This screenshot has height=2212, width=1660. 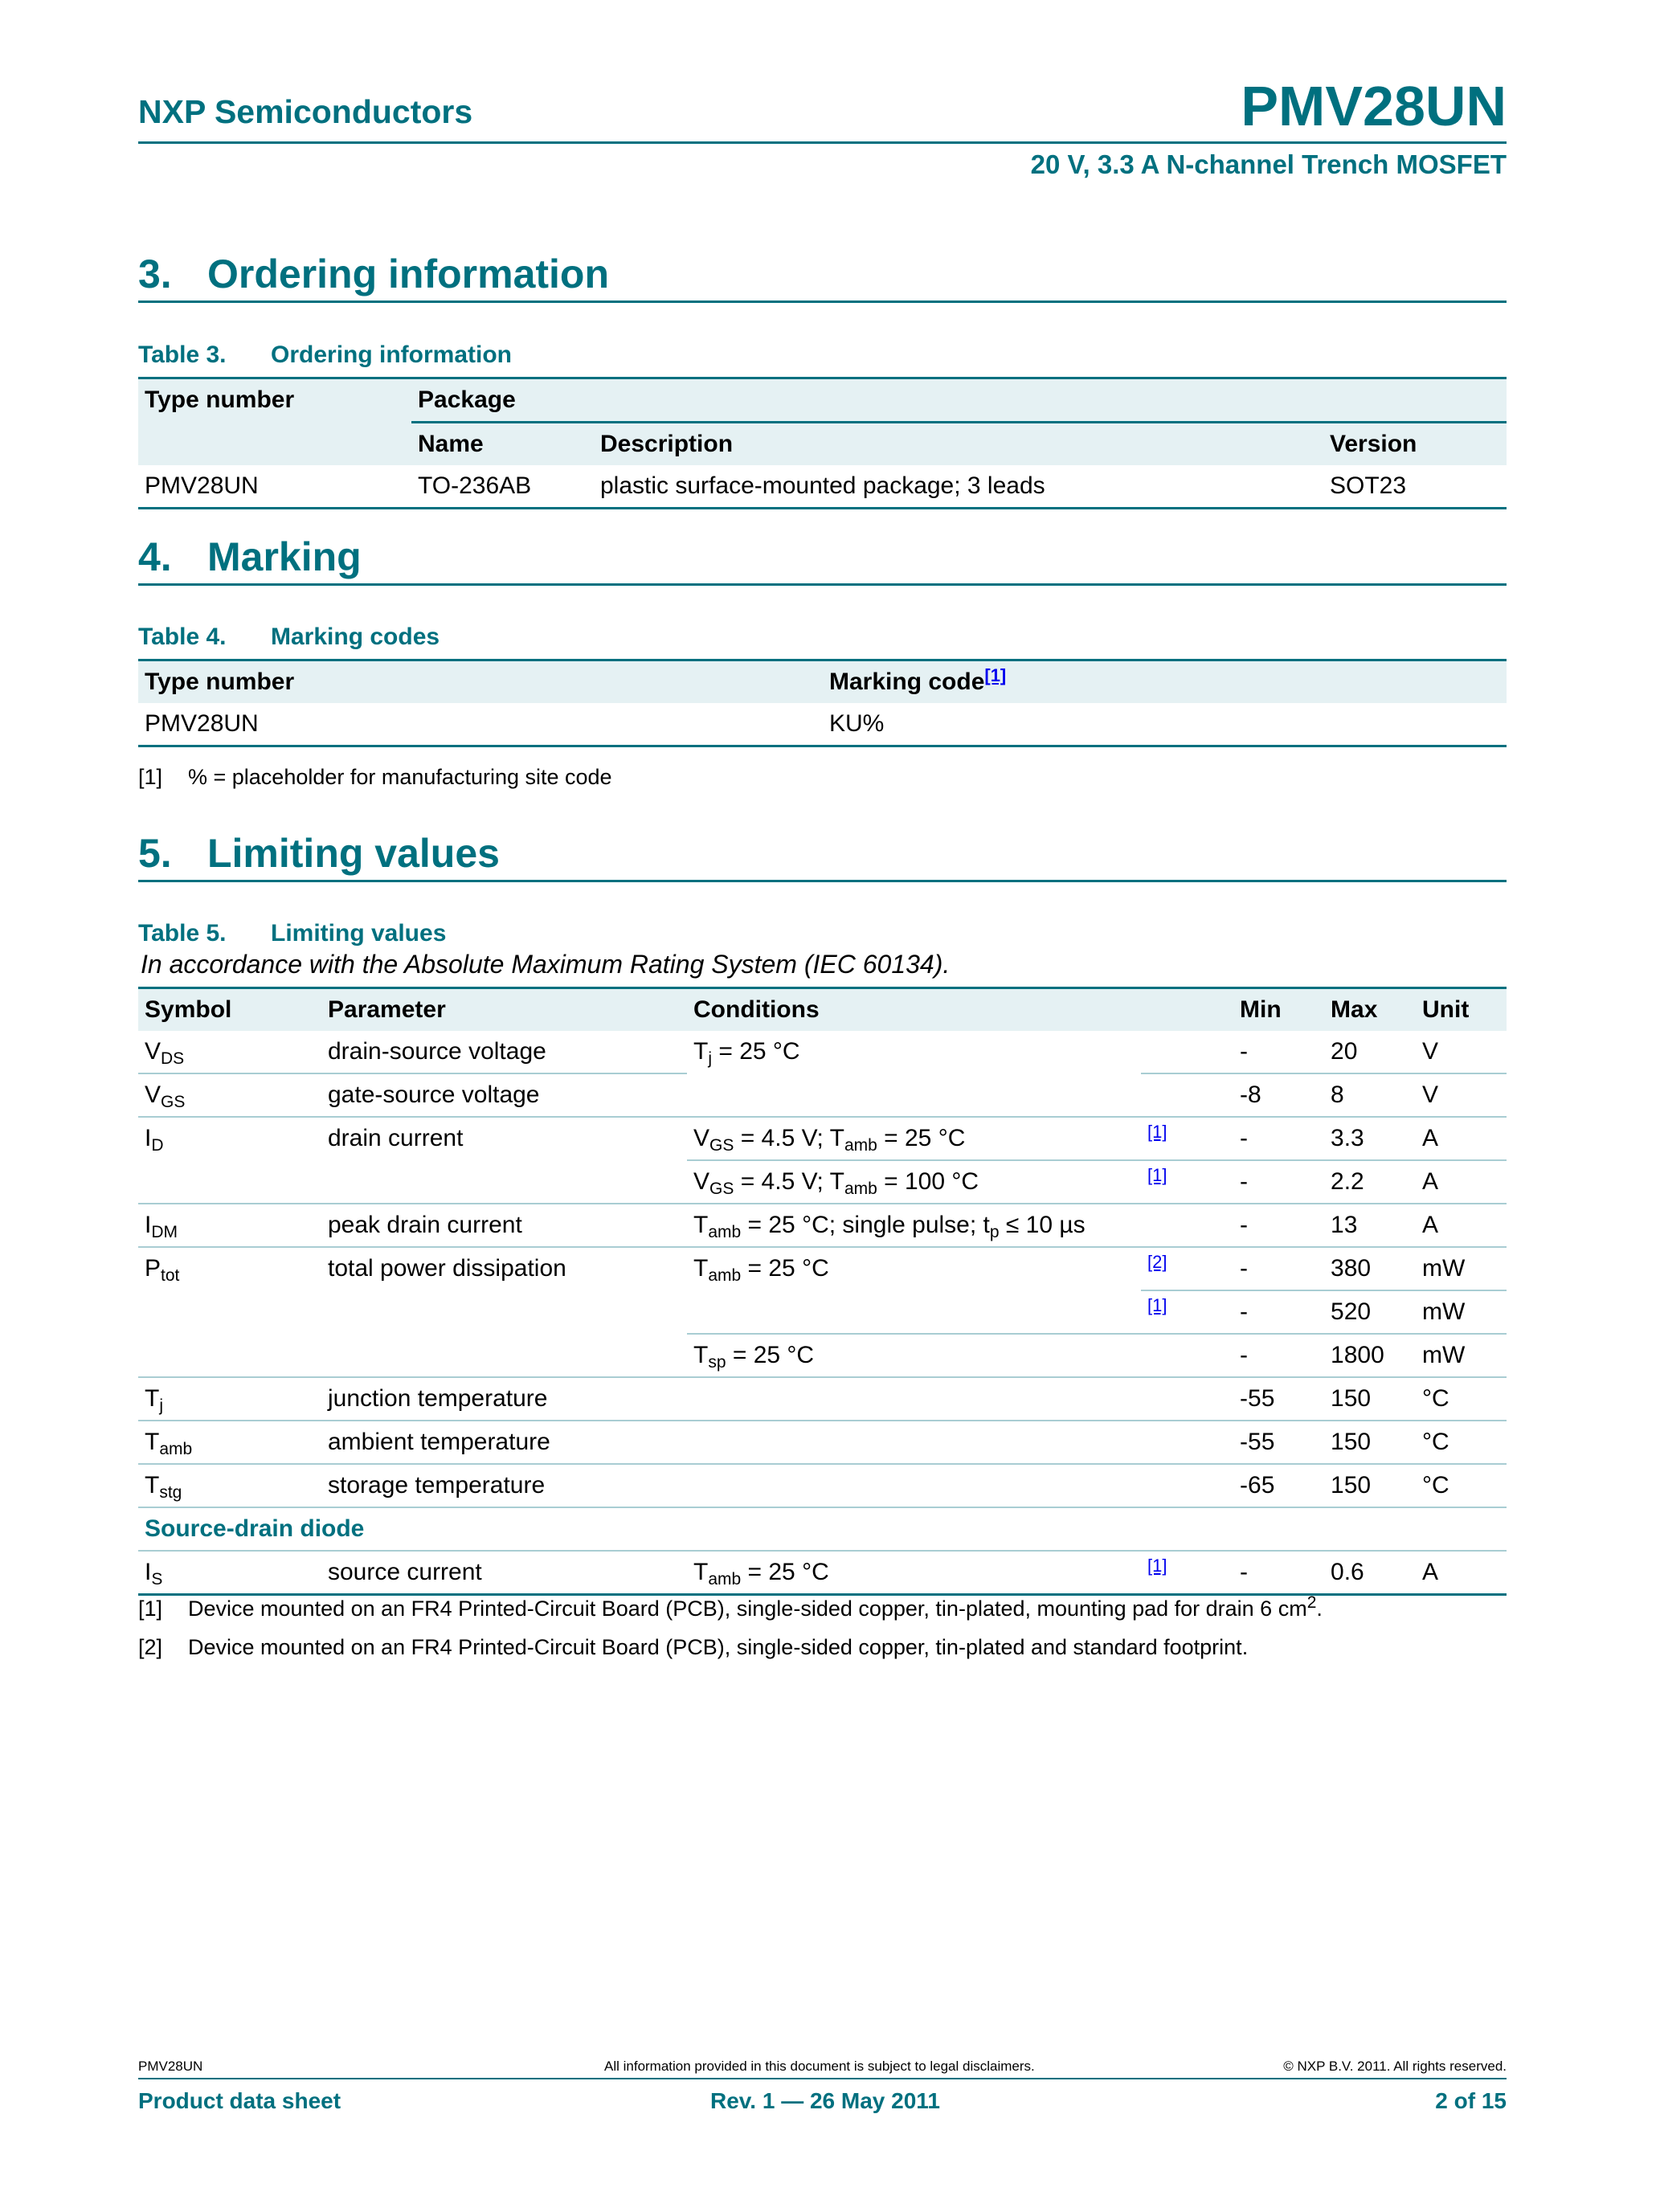 I want to click on cell-parameter: ambient temperature, so click(x=504, y=1443).